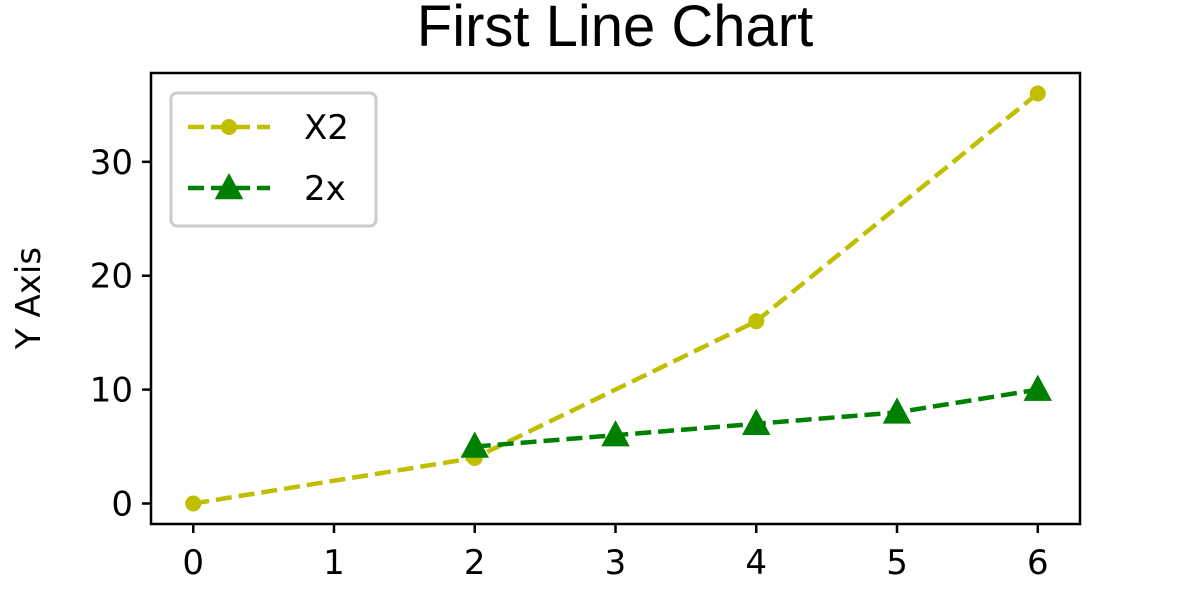  What do you see at coordinates (111, 277) in the screenshot?
I see `y-tick-label: 20` at bounding box center [111, 277].